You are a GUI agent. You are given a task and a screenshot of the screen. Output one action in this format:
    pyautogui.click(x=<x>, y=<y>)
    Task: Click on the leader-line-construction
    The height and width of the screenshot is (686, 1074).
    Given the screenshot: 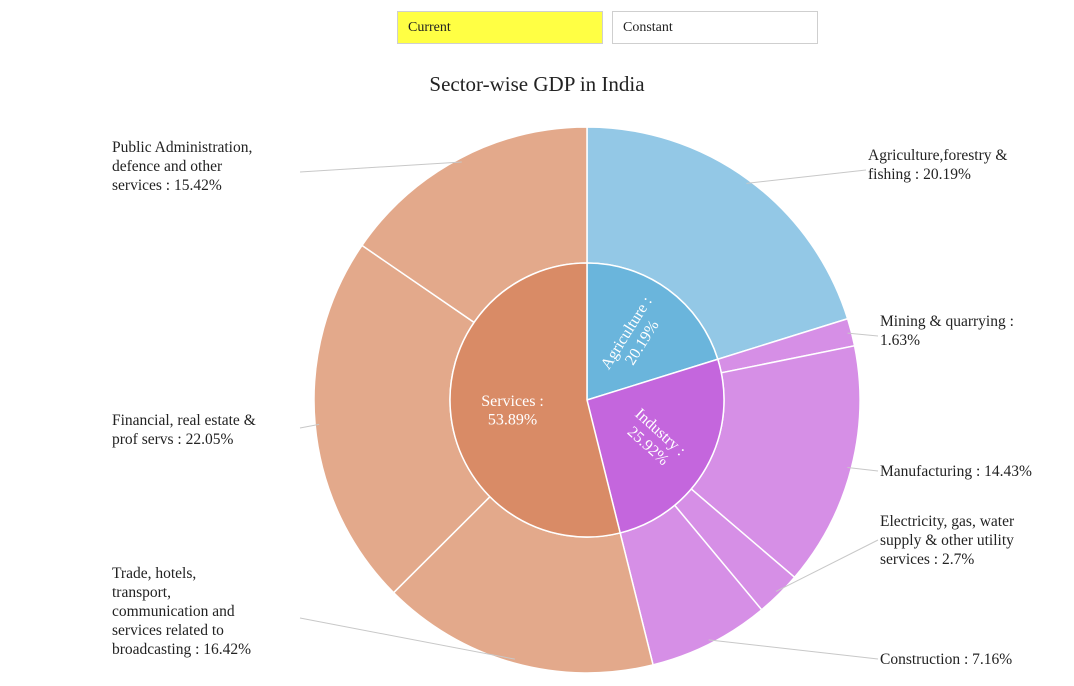 What is the action you would take?
    pyautogui.click(x=793, y=649)
    